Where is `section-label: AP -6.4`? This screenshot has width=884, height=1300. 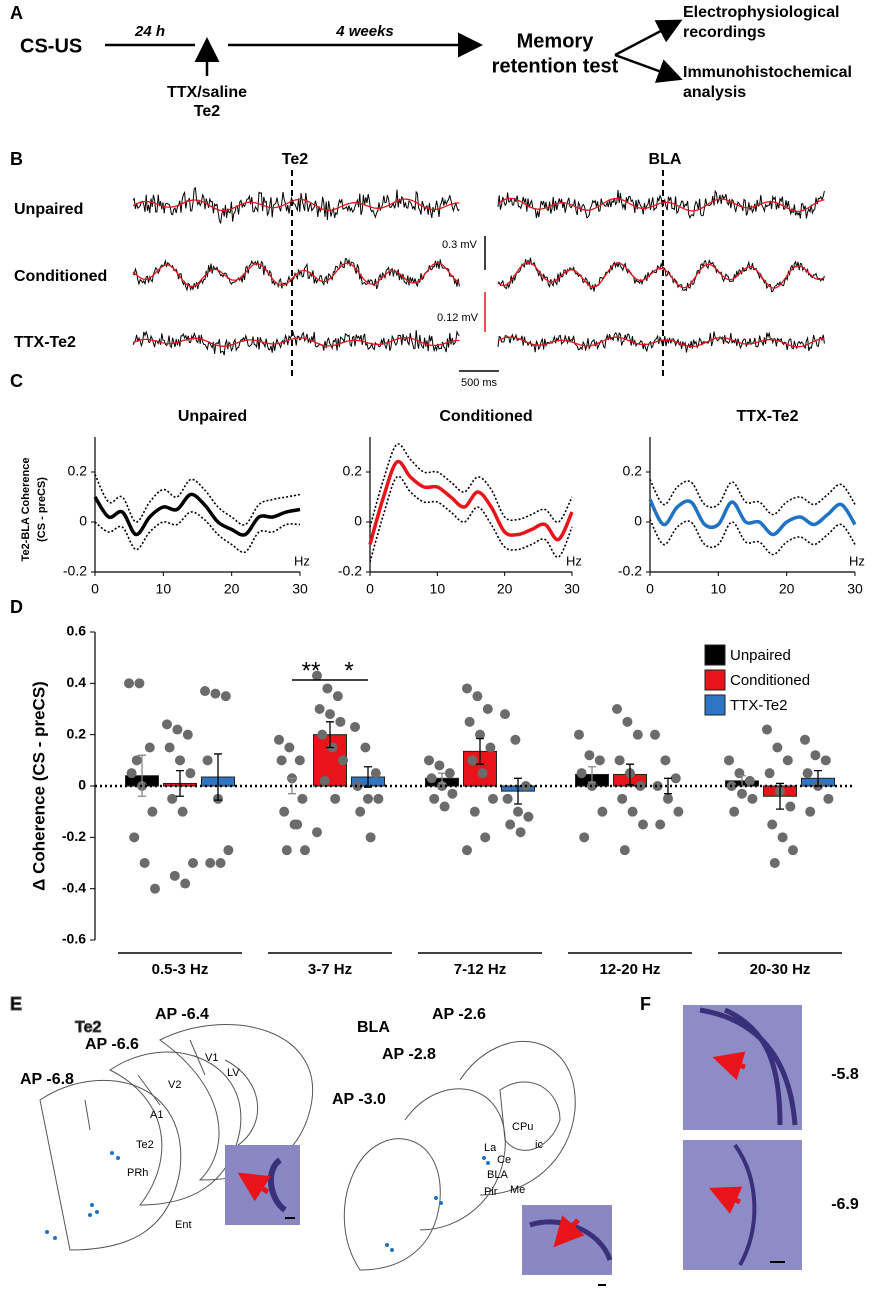 section-label: AP -6.4 is located at coordinates (182, 1014).